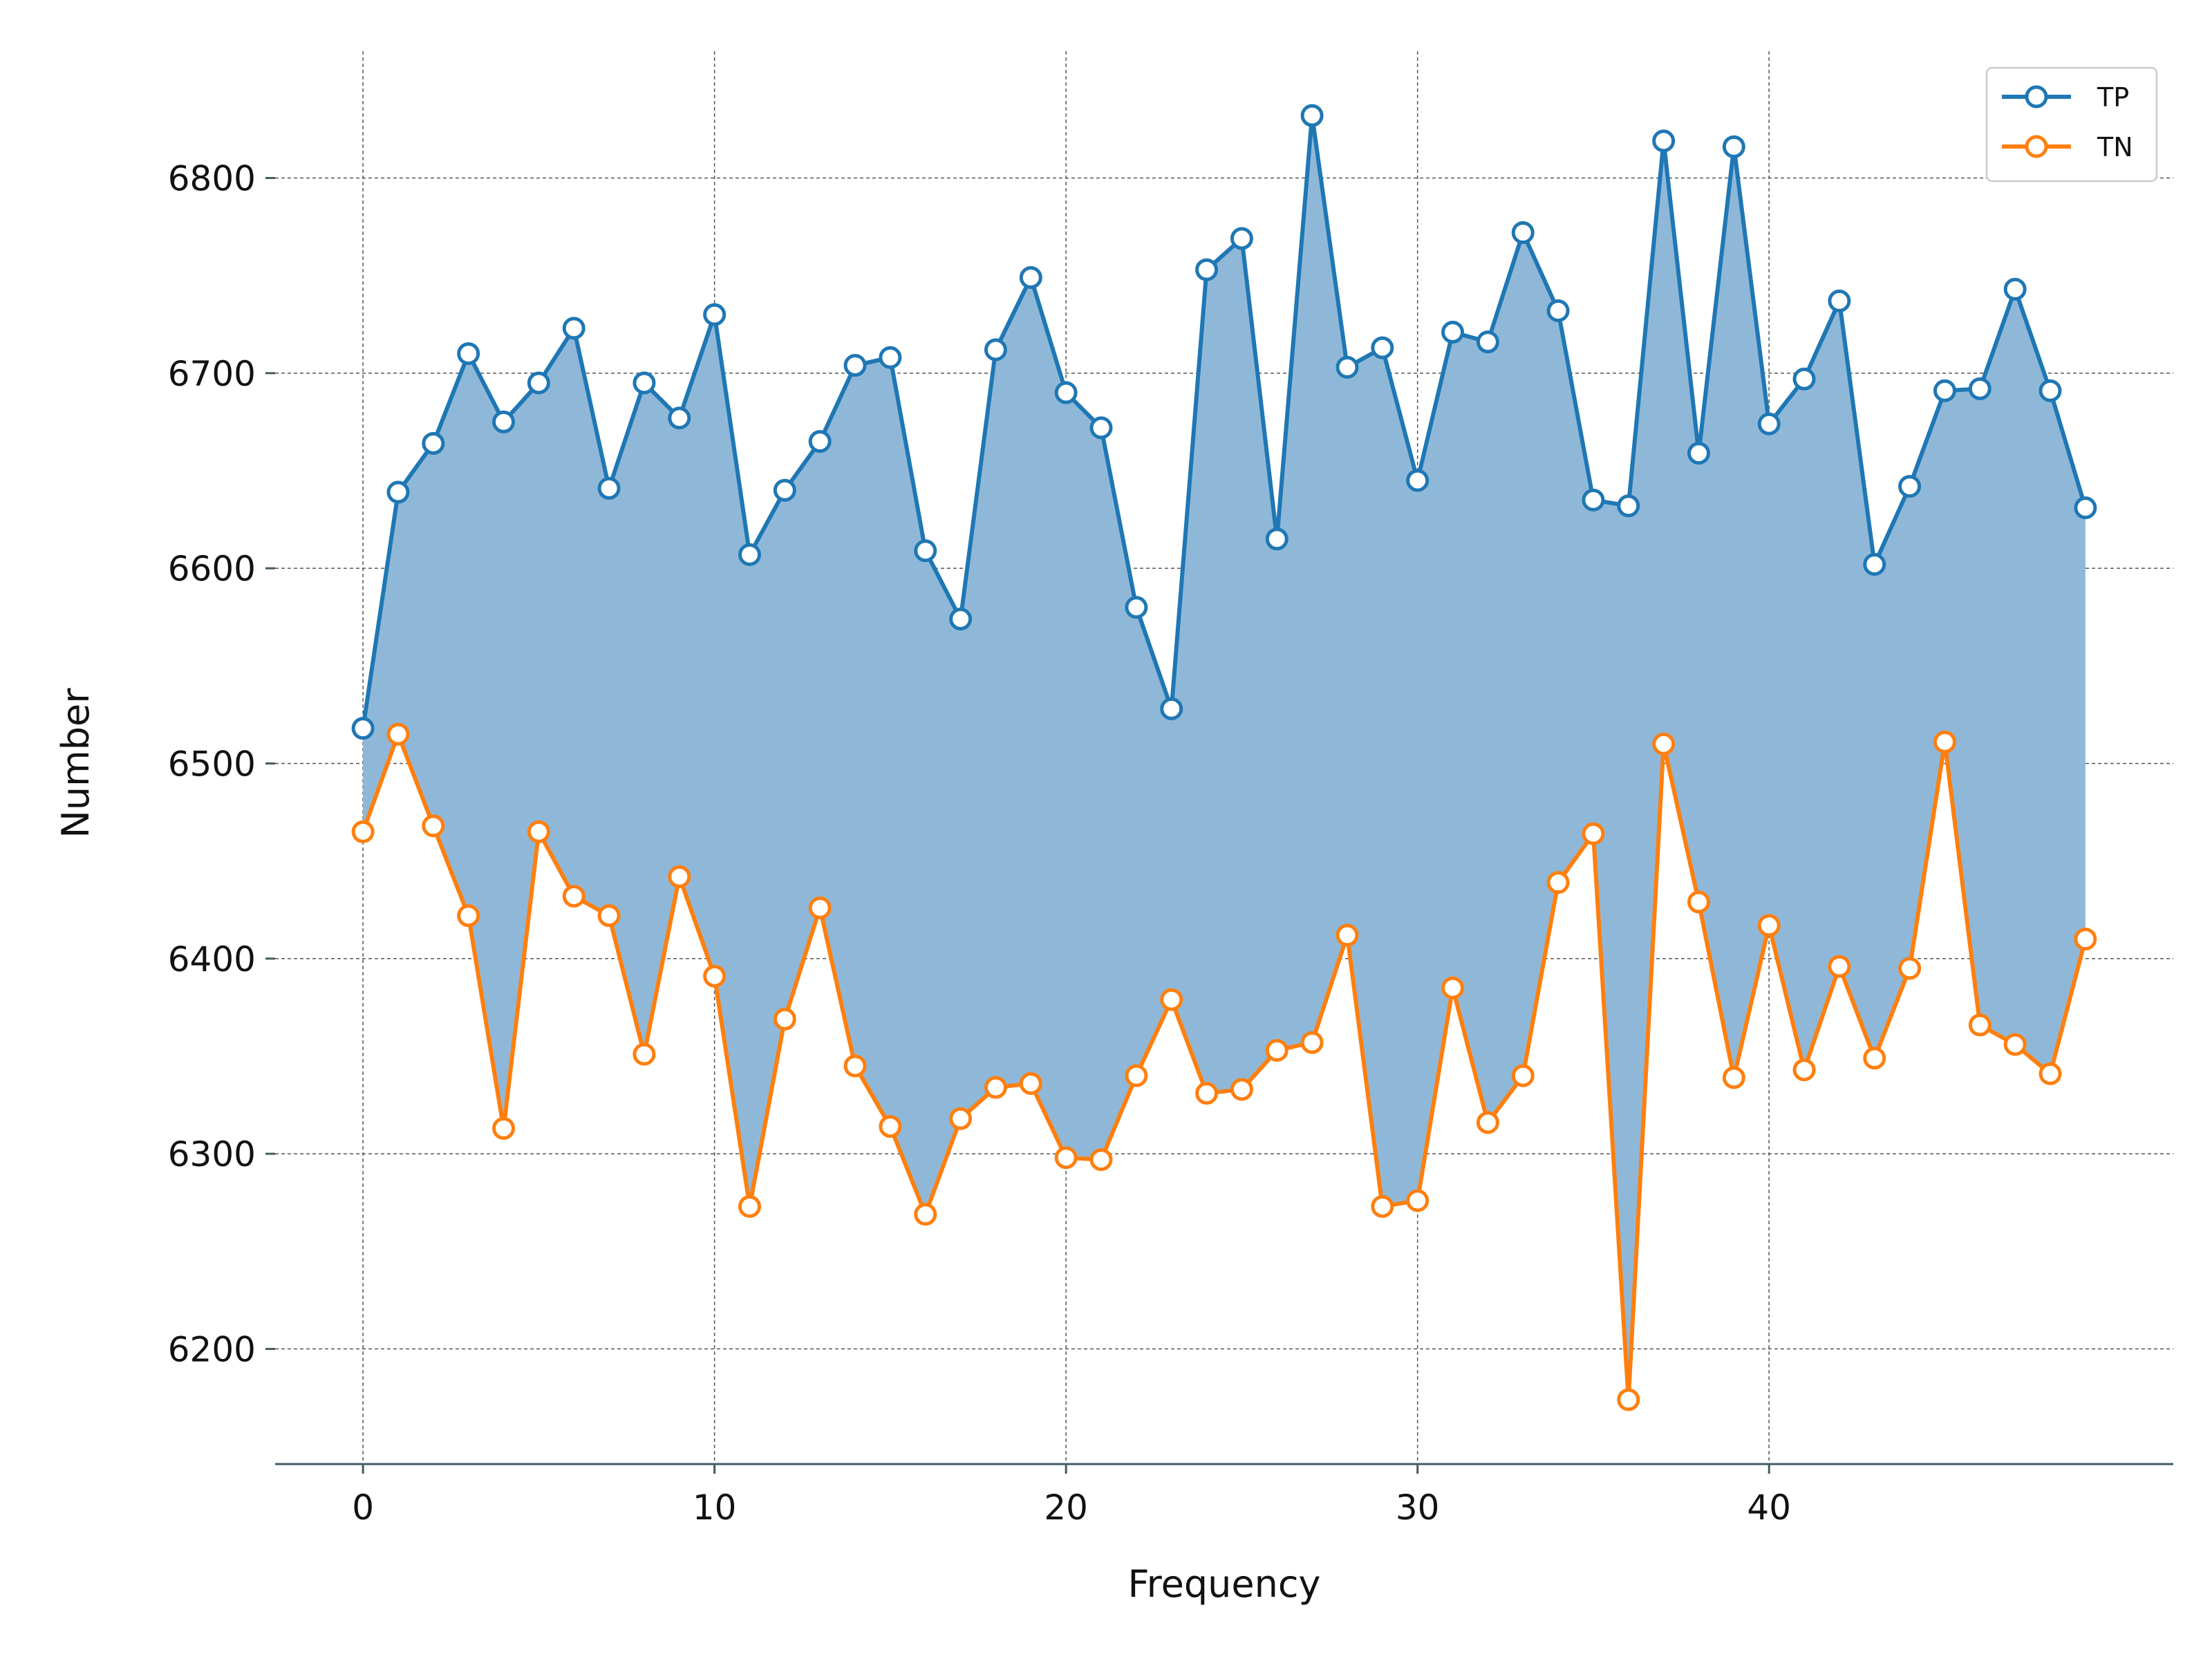 This screenshot has height=1659, width=2212. Describe the element at coordinates (212, 960) in the screenshot. I see `y-tick-label: 6400` at that location.